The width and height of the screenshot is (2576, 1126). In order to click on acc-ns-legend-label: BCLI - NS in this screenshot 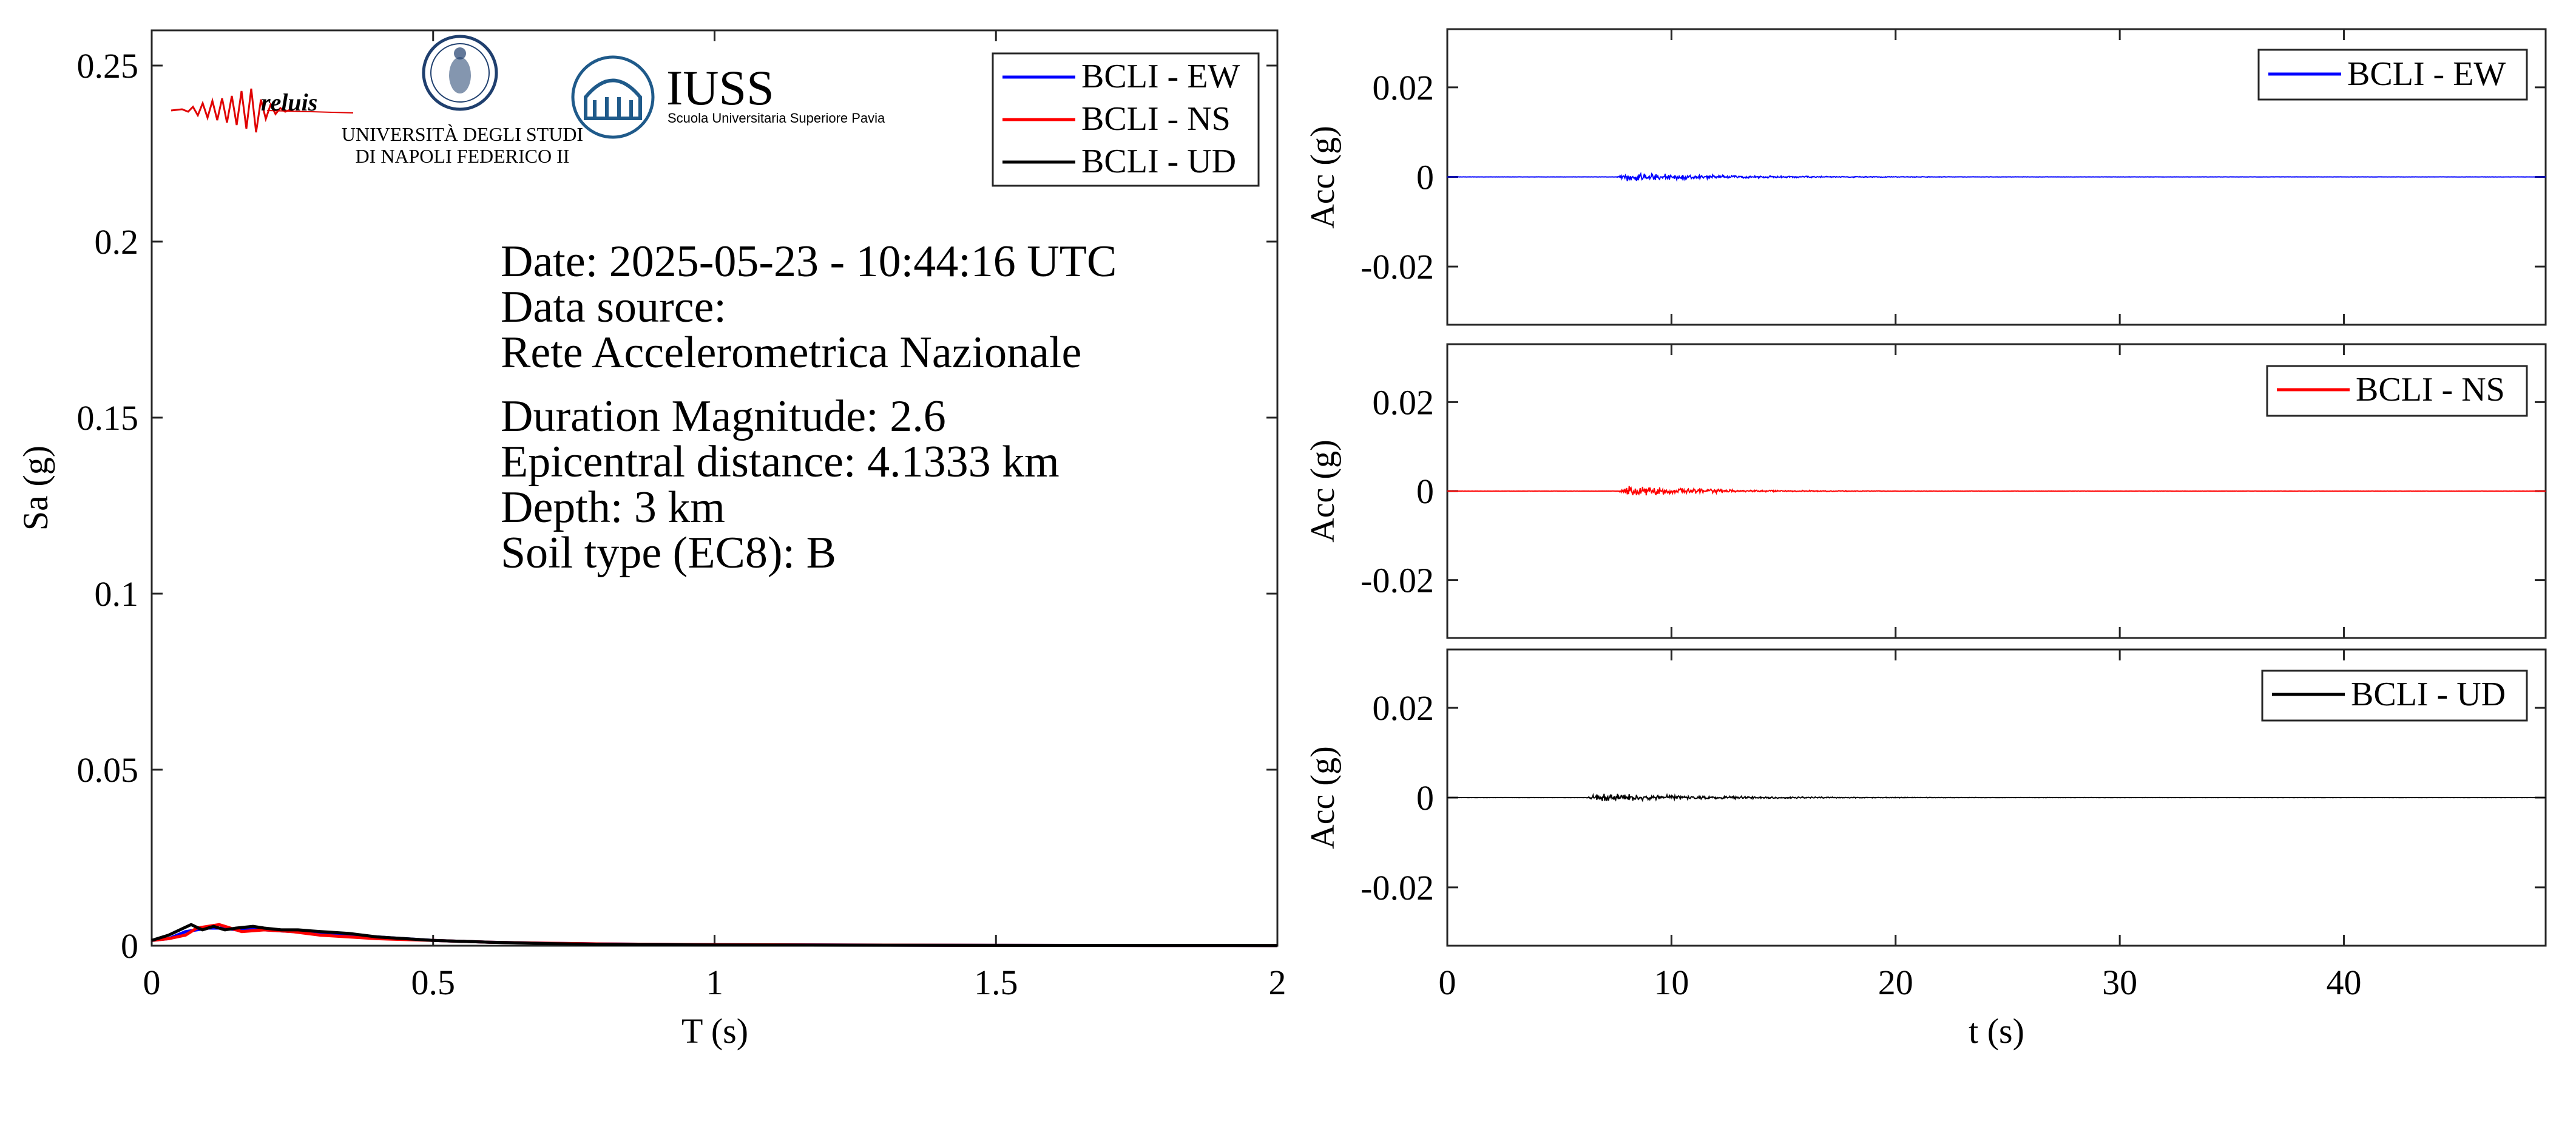, I will do `click(2430, 390)`.